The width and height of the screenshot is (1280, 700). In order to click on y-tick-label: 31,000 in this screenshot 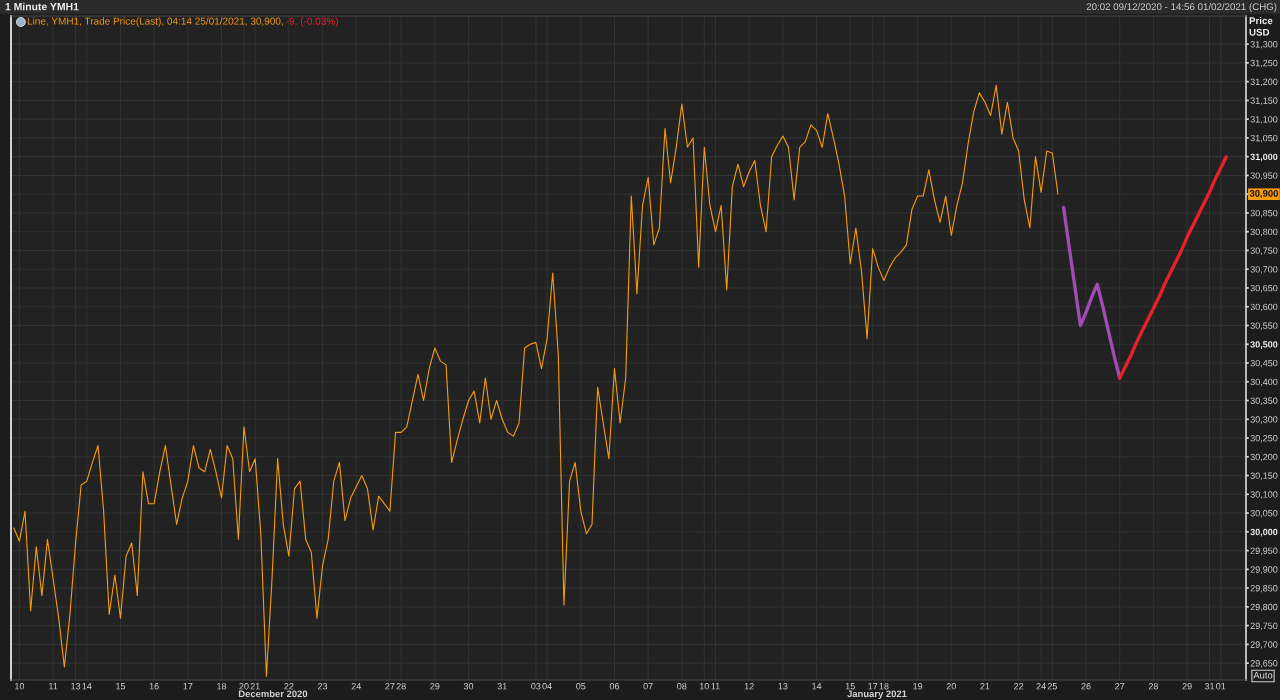, I will do `click(1264, 157)`.